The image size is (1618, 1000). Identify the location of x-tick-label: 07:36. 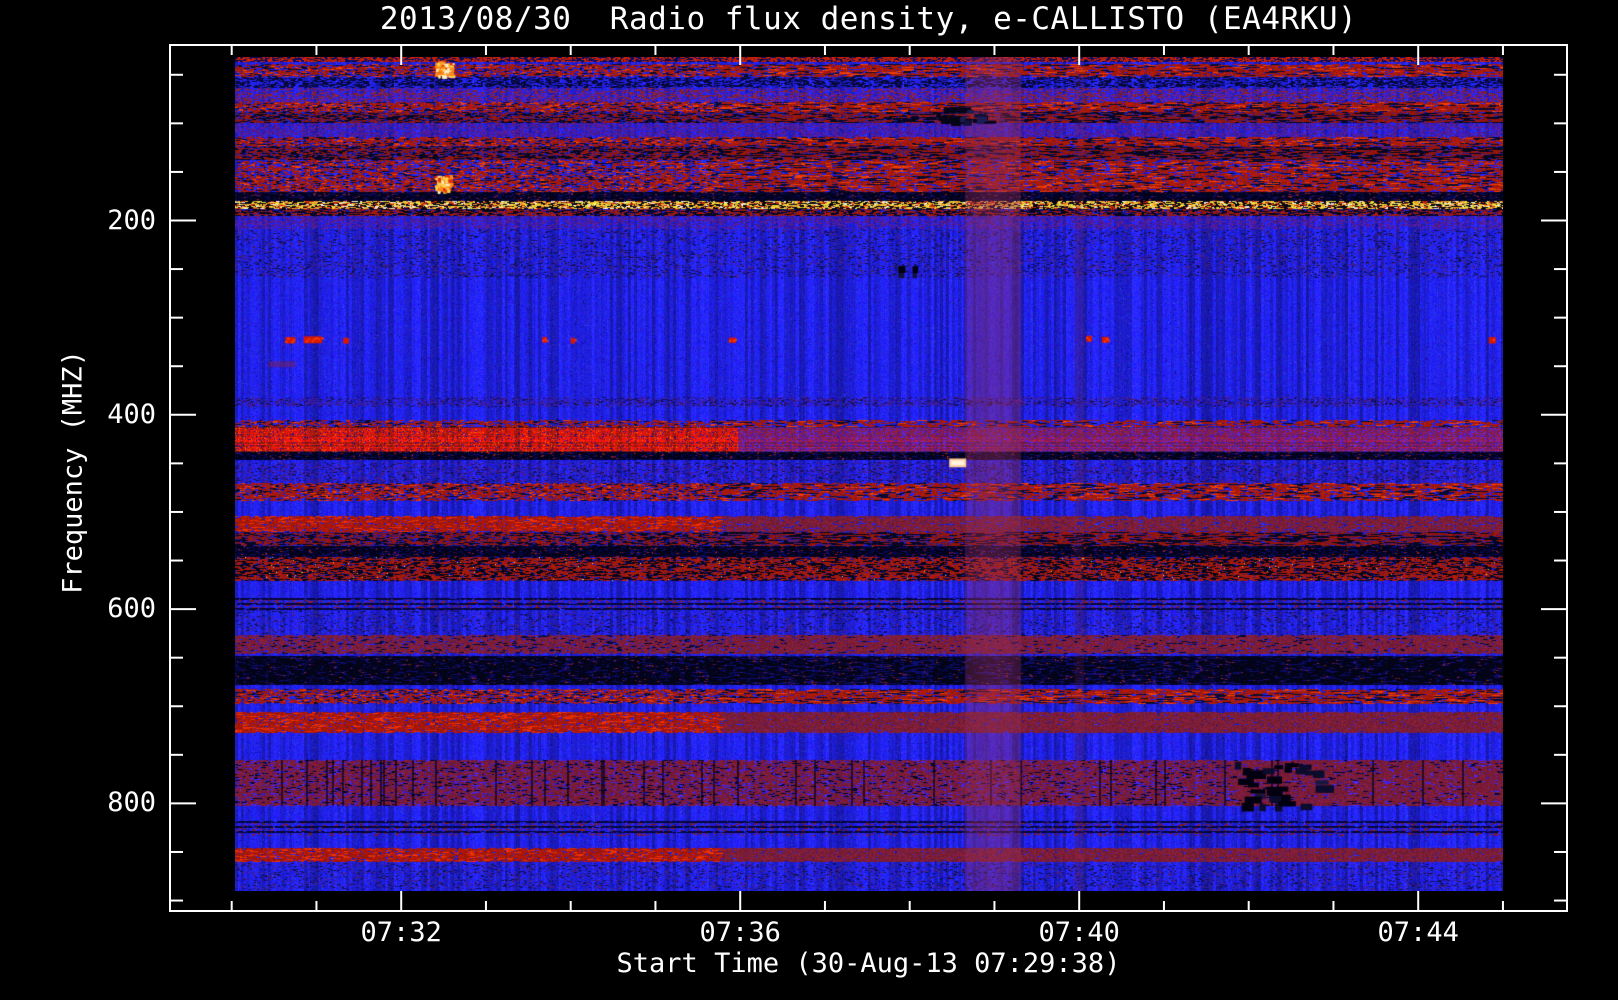
(740, 932).